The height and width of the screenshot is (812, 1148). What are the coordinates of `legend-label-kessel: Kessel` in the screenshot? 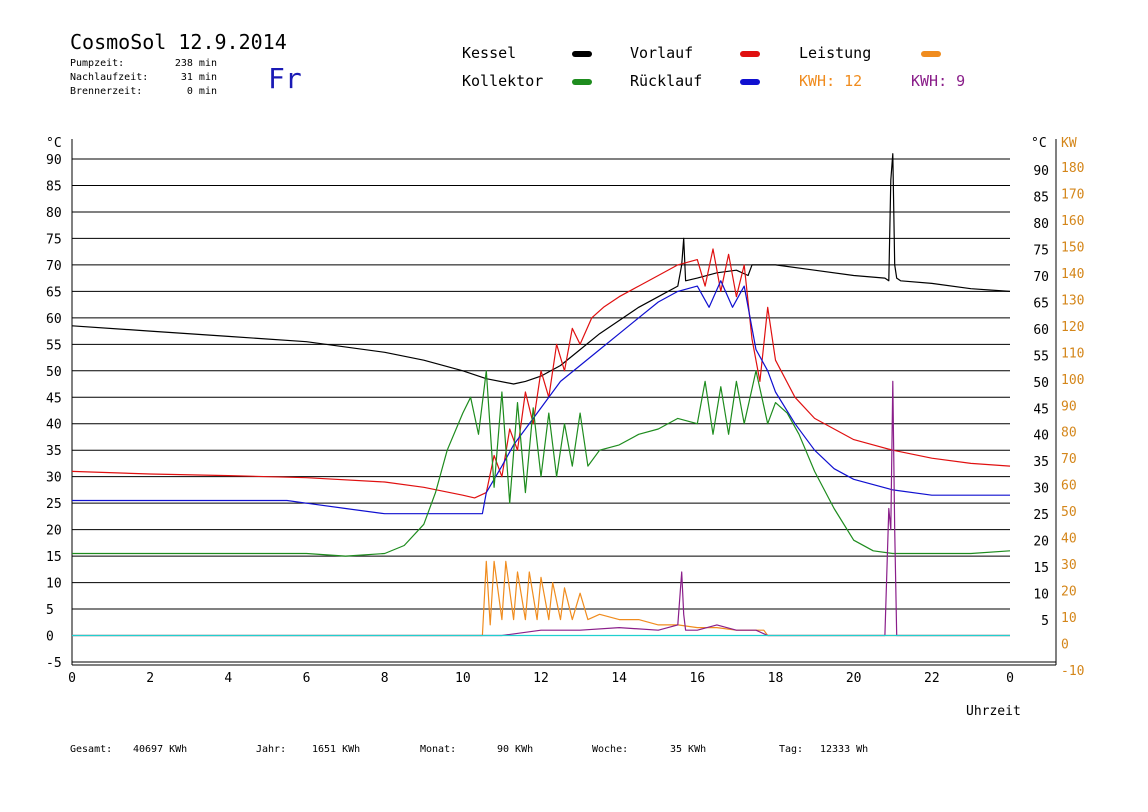 It's located at (489, 53).